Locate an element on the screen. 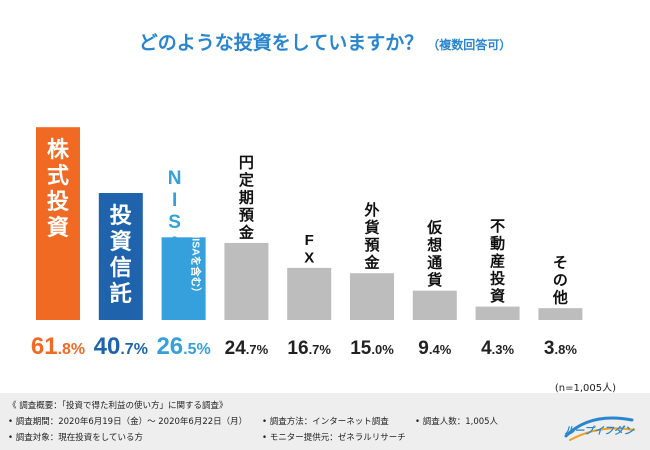 This screenshot has height=450, width=650. chart-title-main: どのような投資をしていますか？ is located at coordinates (281, 43).